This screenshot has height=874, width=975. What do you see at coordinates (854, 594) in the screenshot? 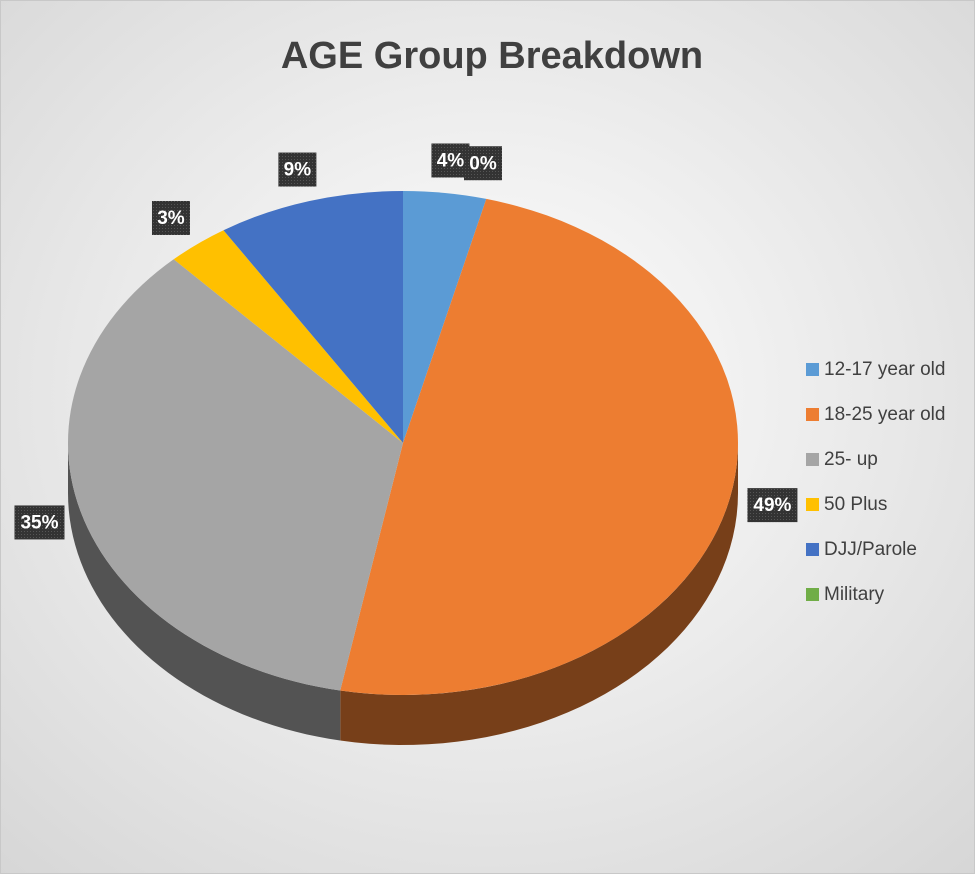
I see `legend-label: Military` at bounding box center [854, 594].